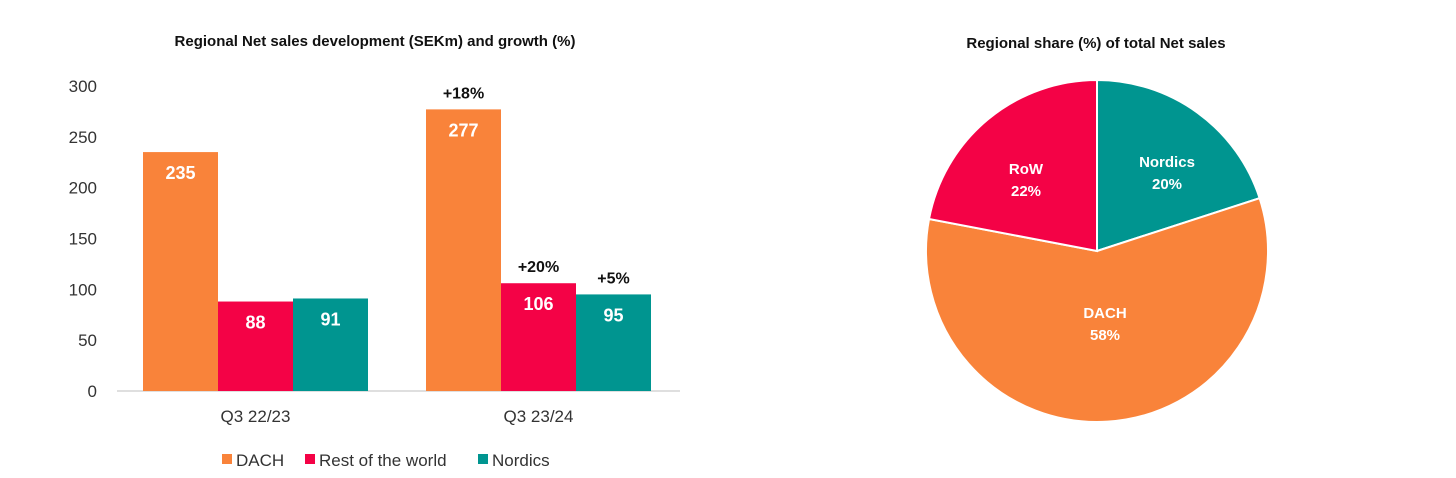  I want to click on legend: DACH Rest of the world Nordics, so click(386, 460).